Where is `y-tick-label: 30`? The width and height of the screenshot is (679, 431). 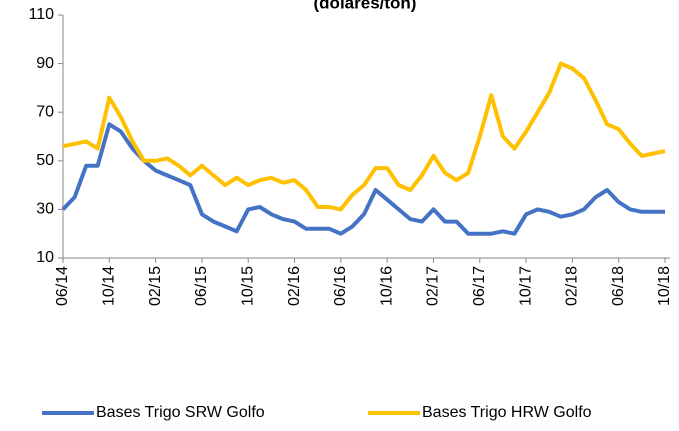
y-tick-label: 30 is located at coordinates (45, 209).